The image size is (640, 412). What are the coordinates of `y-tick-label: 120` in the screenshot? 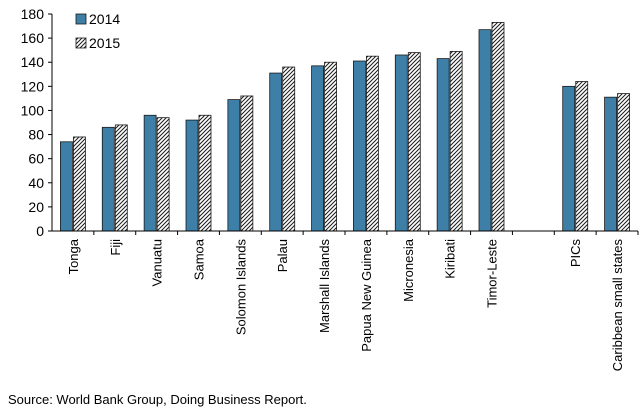 It's located at (33, 86).